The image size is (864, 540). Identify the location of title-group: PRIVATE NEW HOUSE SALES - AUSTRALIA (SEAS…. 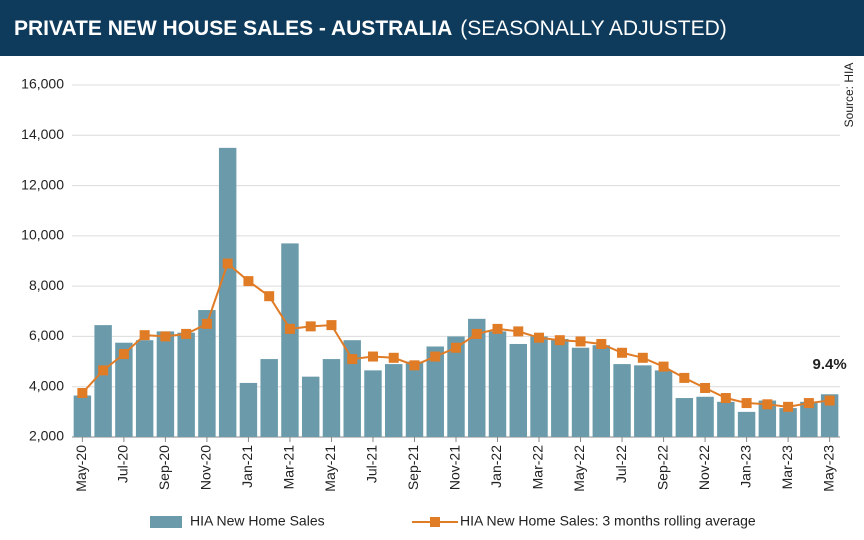
(370, 28).